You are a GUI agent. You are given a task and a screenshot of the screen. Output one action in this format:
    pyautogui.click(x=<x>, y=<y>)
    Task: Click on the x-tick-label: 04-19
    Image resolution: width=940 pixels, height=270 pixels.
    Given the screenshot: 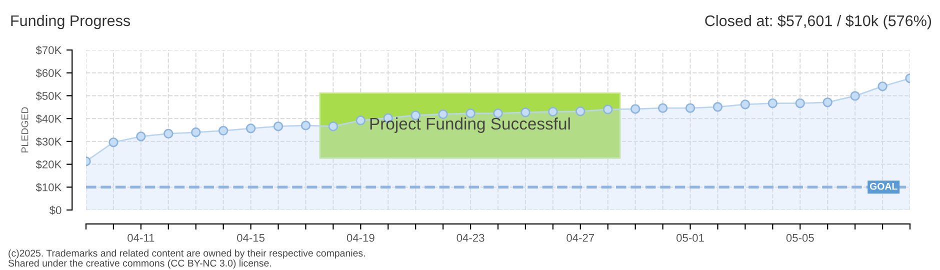 What is the action you would take?
    pyautogui.click(x=360, y=238)
    